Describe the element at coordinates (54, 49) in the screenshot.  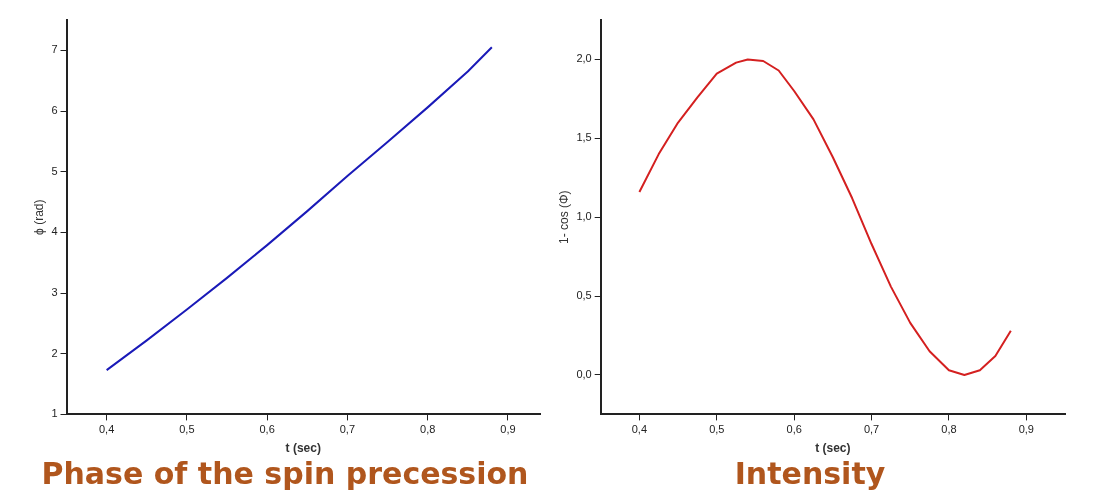
I see `y-tick-label: 7` at that location.